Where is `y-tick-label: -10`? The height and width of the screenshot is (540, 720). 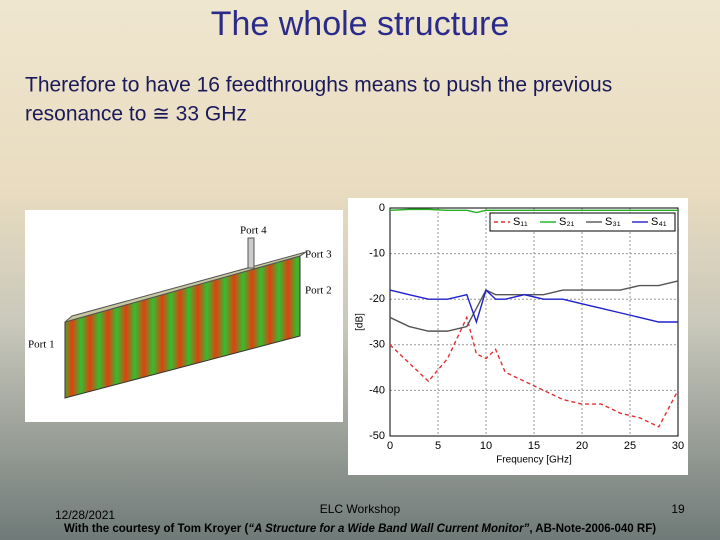 y-tick-label: -10 is located at coordinates (377, 254).